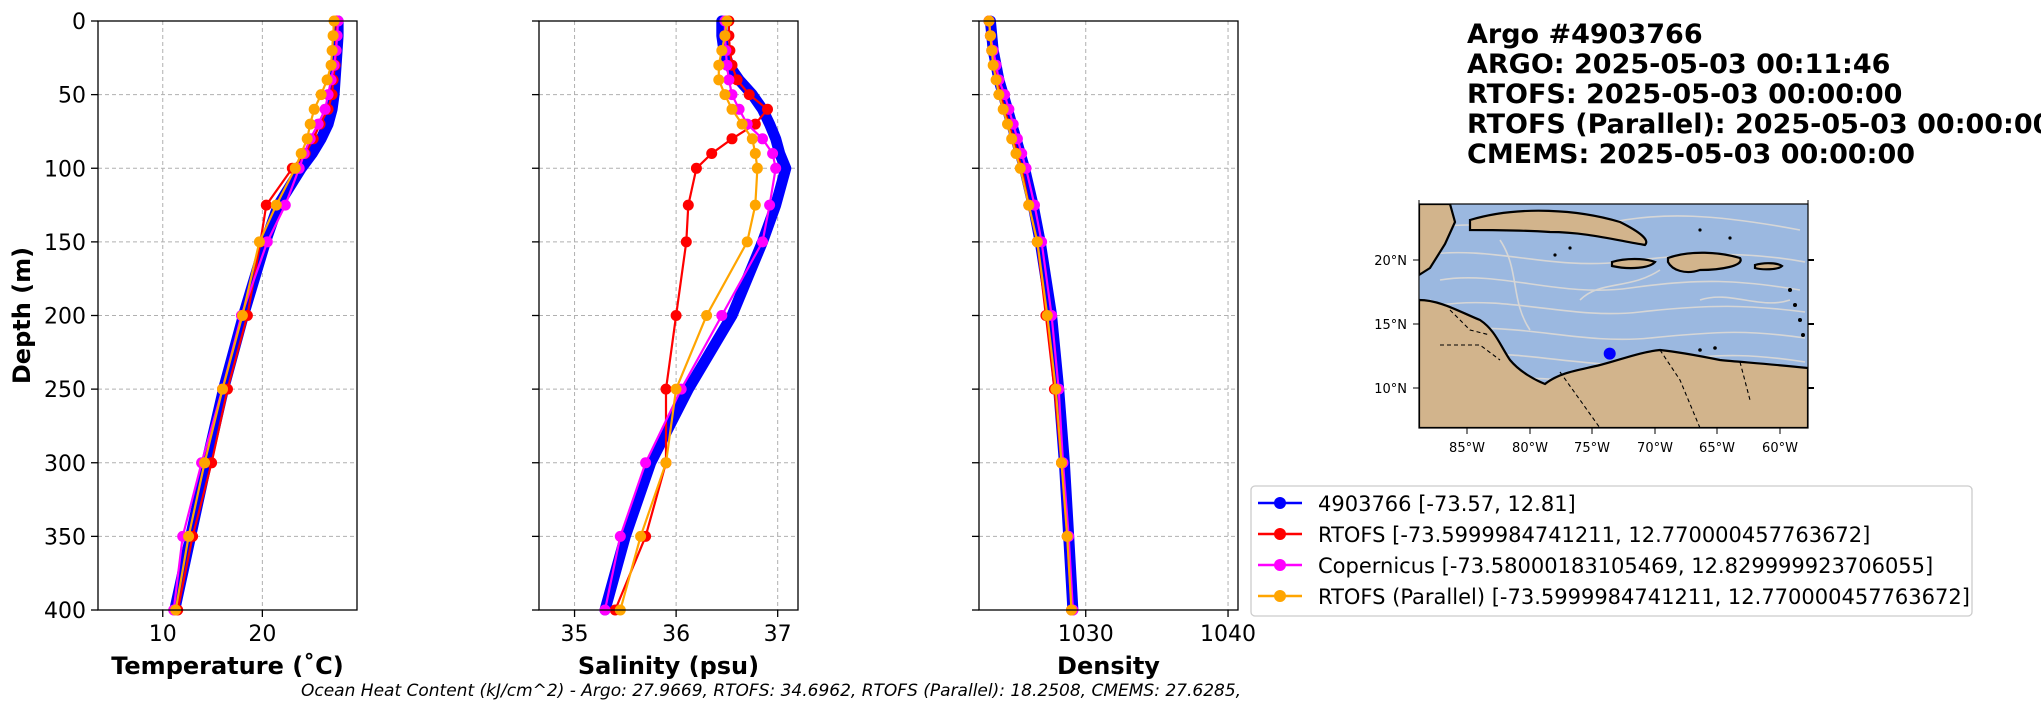 This screenshot has width=2041, height=712. I want to click on land-masses, so click(1613, 316).